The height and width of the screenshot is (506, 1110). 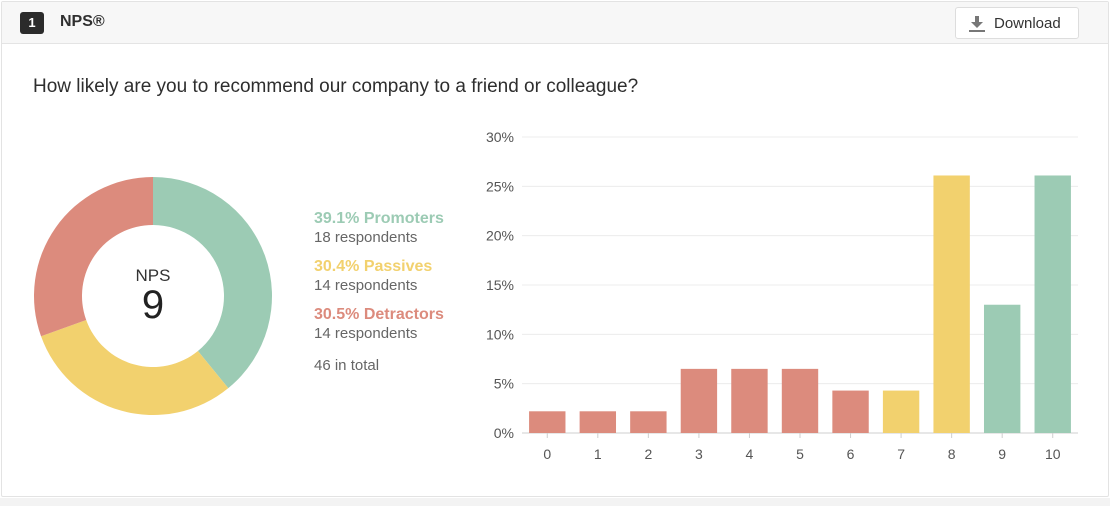 I want to click on x-tick-label: 4, so click(x=750, y=454).